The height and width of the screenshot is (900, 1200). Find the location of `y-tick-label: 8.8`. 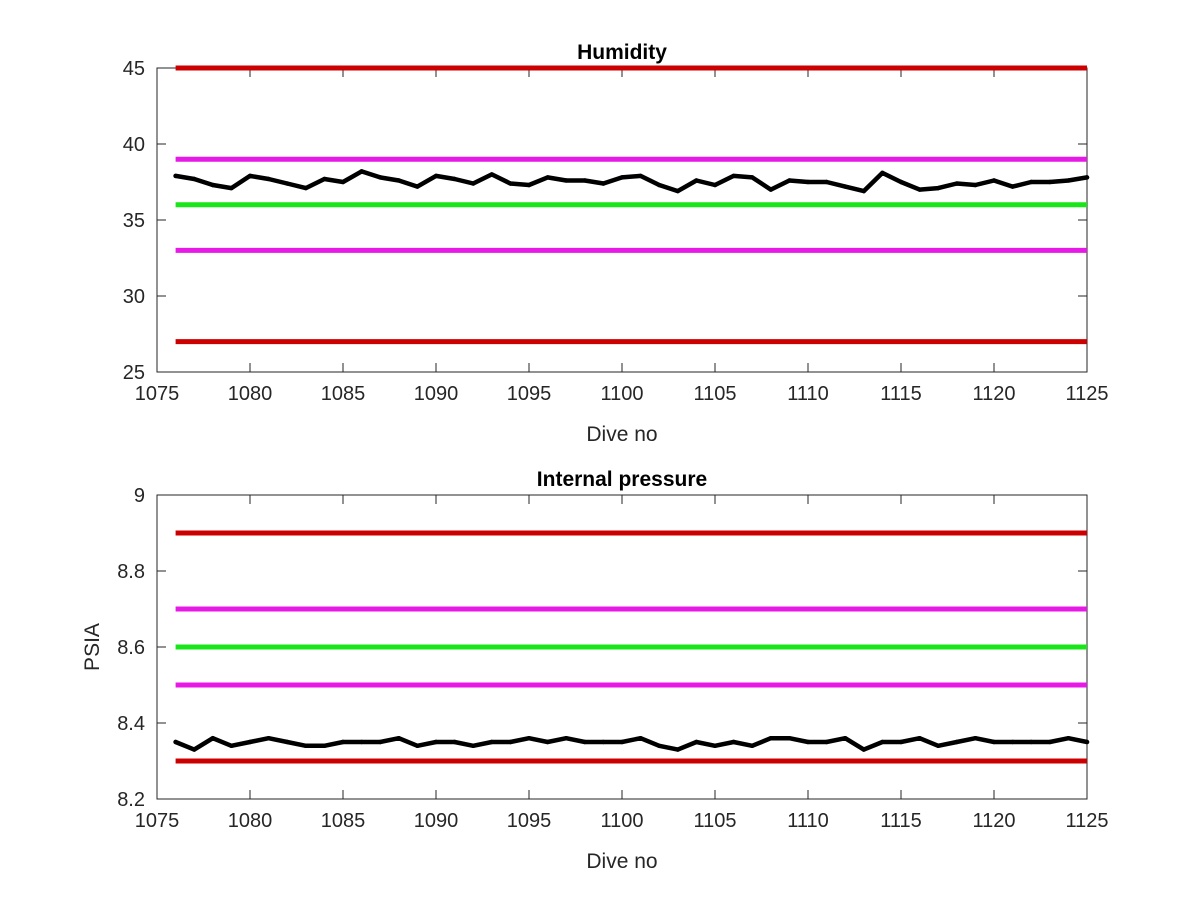

y-tick-label: 8.8 is located at coordinates (131, 572).